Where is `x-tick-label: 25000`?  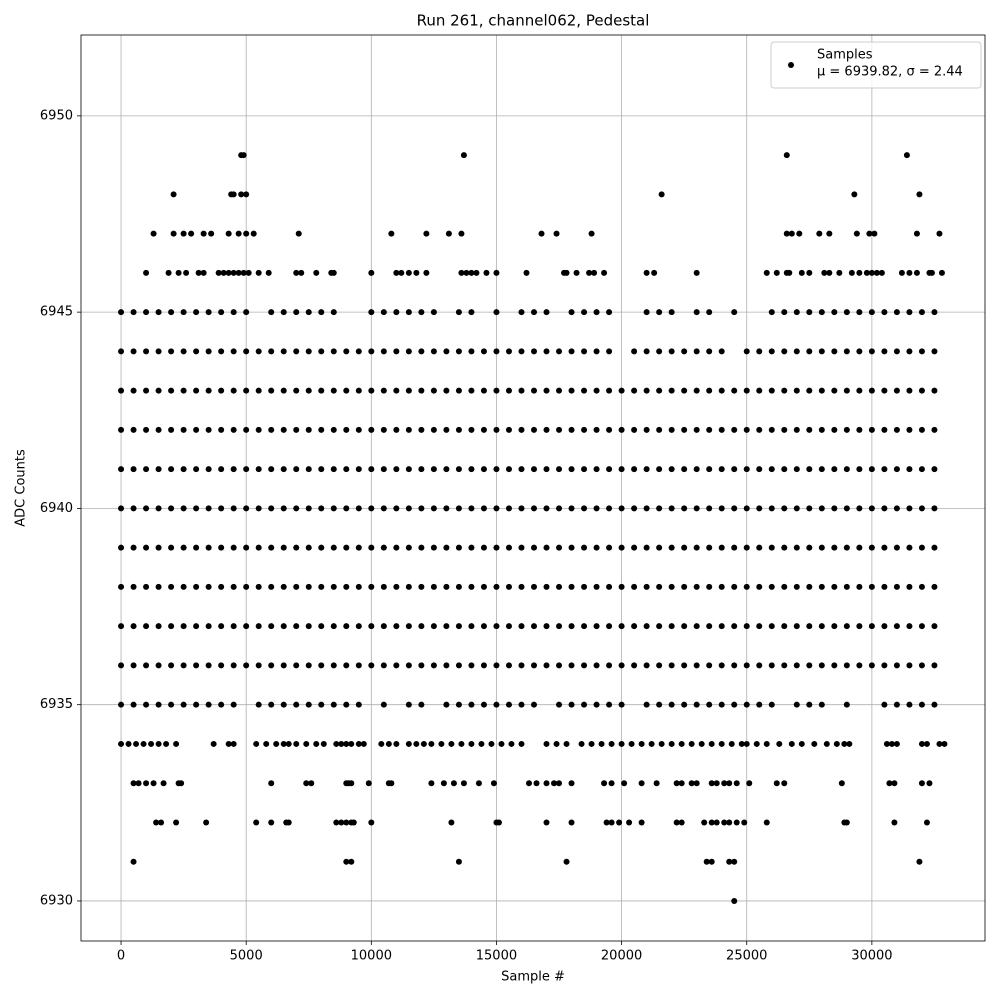
x-tick-label: 25000 is located at coordinates (746, 956).